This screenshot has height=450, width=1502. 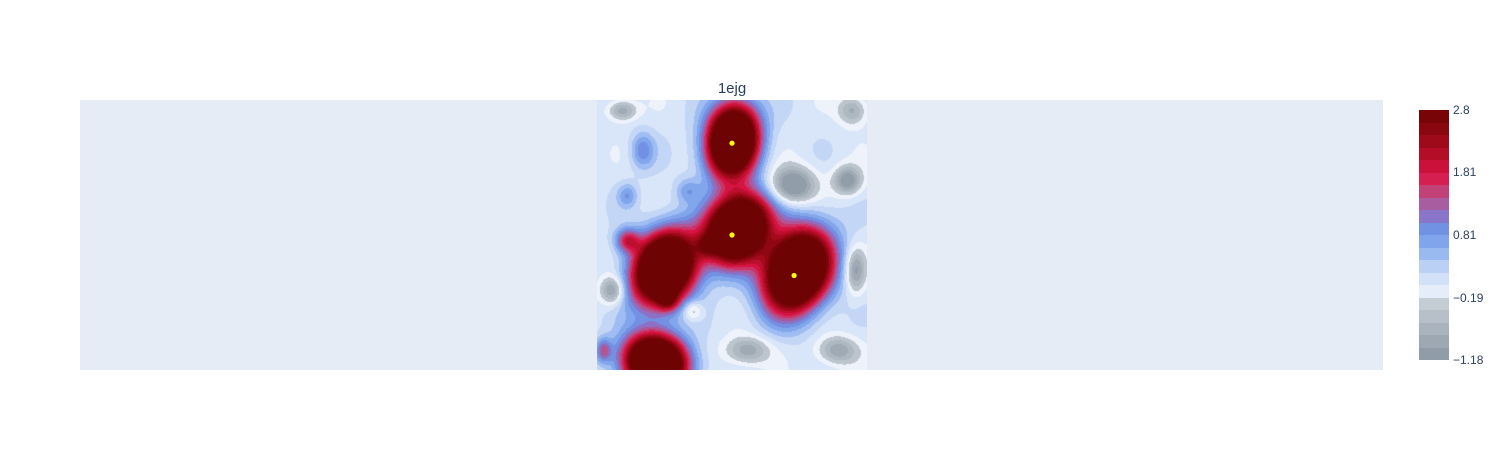 I want to click on colorbar-tick-label: 1.81, so click(x=1465, y=172).